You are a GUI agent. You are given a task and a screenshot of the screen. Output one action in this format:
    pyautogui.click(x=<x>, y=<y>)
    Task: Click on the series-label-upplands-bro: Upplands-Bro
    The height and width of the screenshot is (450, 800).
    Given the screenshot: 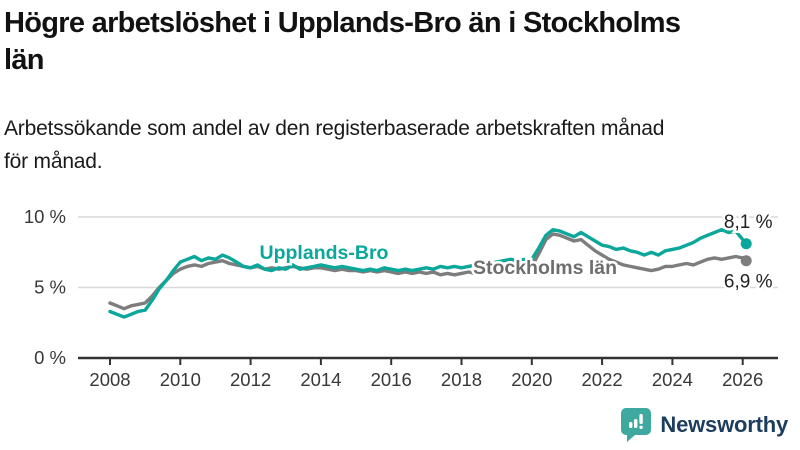 What is the action you would take?
    pyautogui.click(x=324, y=253)
    